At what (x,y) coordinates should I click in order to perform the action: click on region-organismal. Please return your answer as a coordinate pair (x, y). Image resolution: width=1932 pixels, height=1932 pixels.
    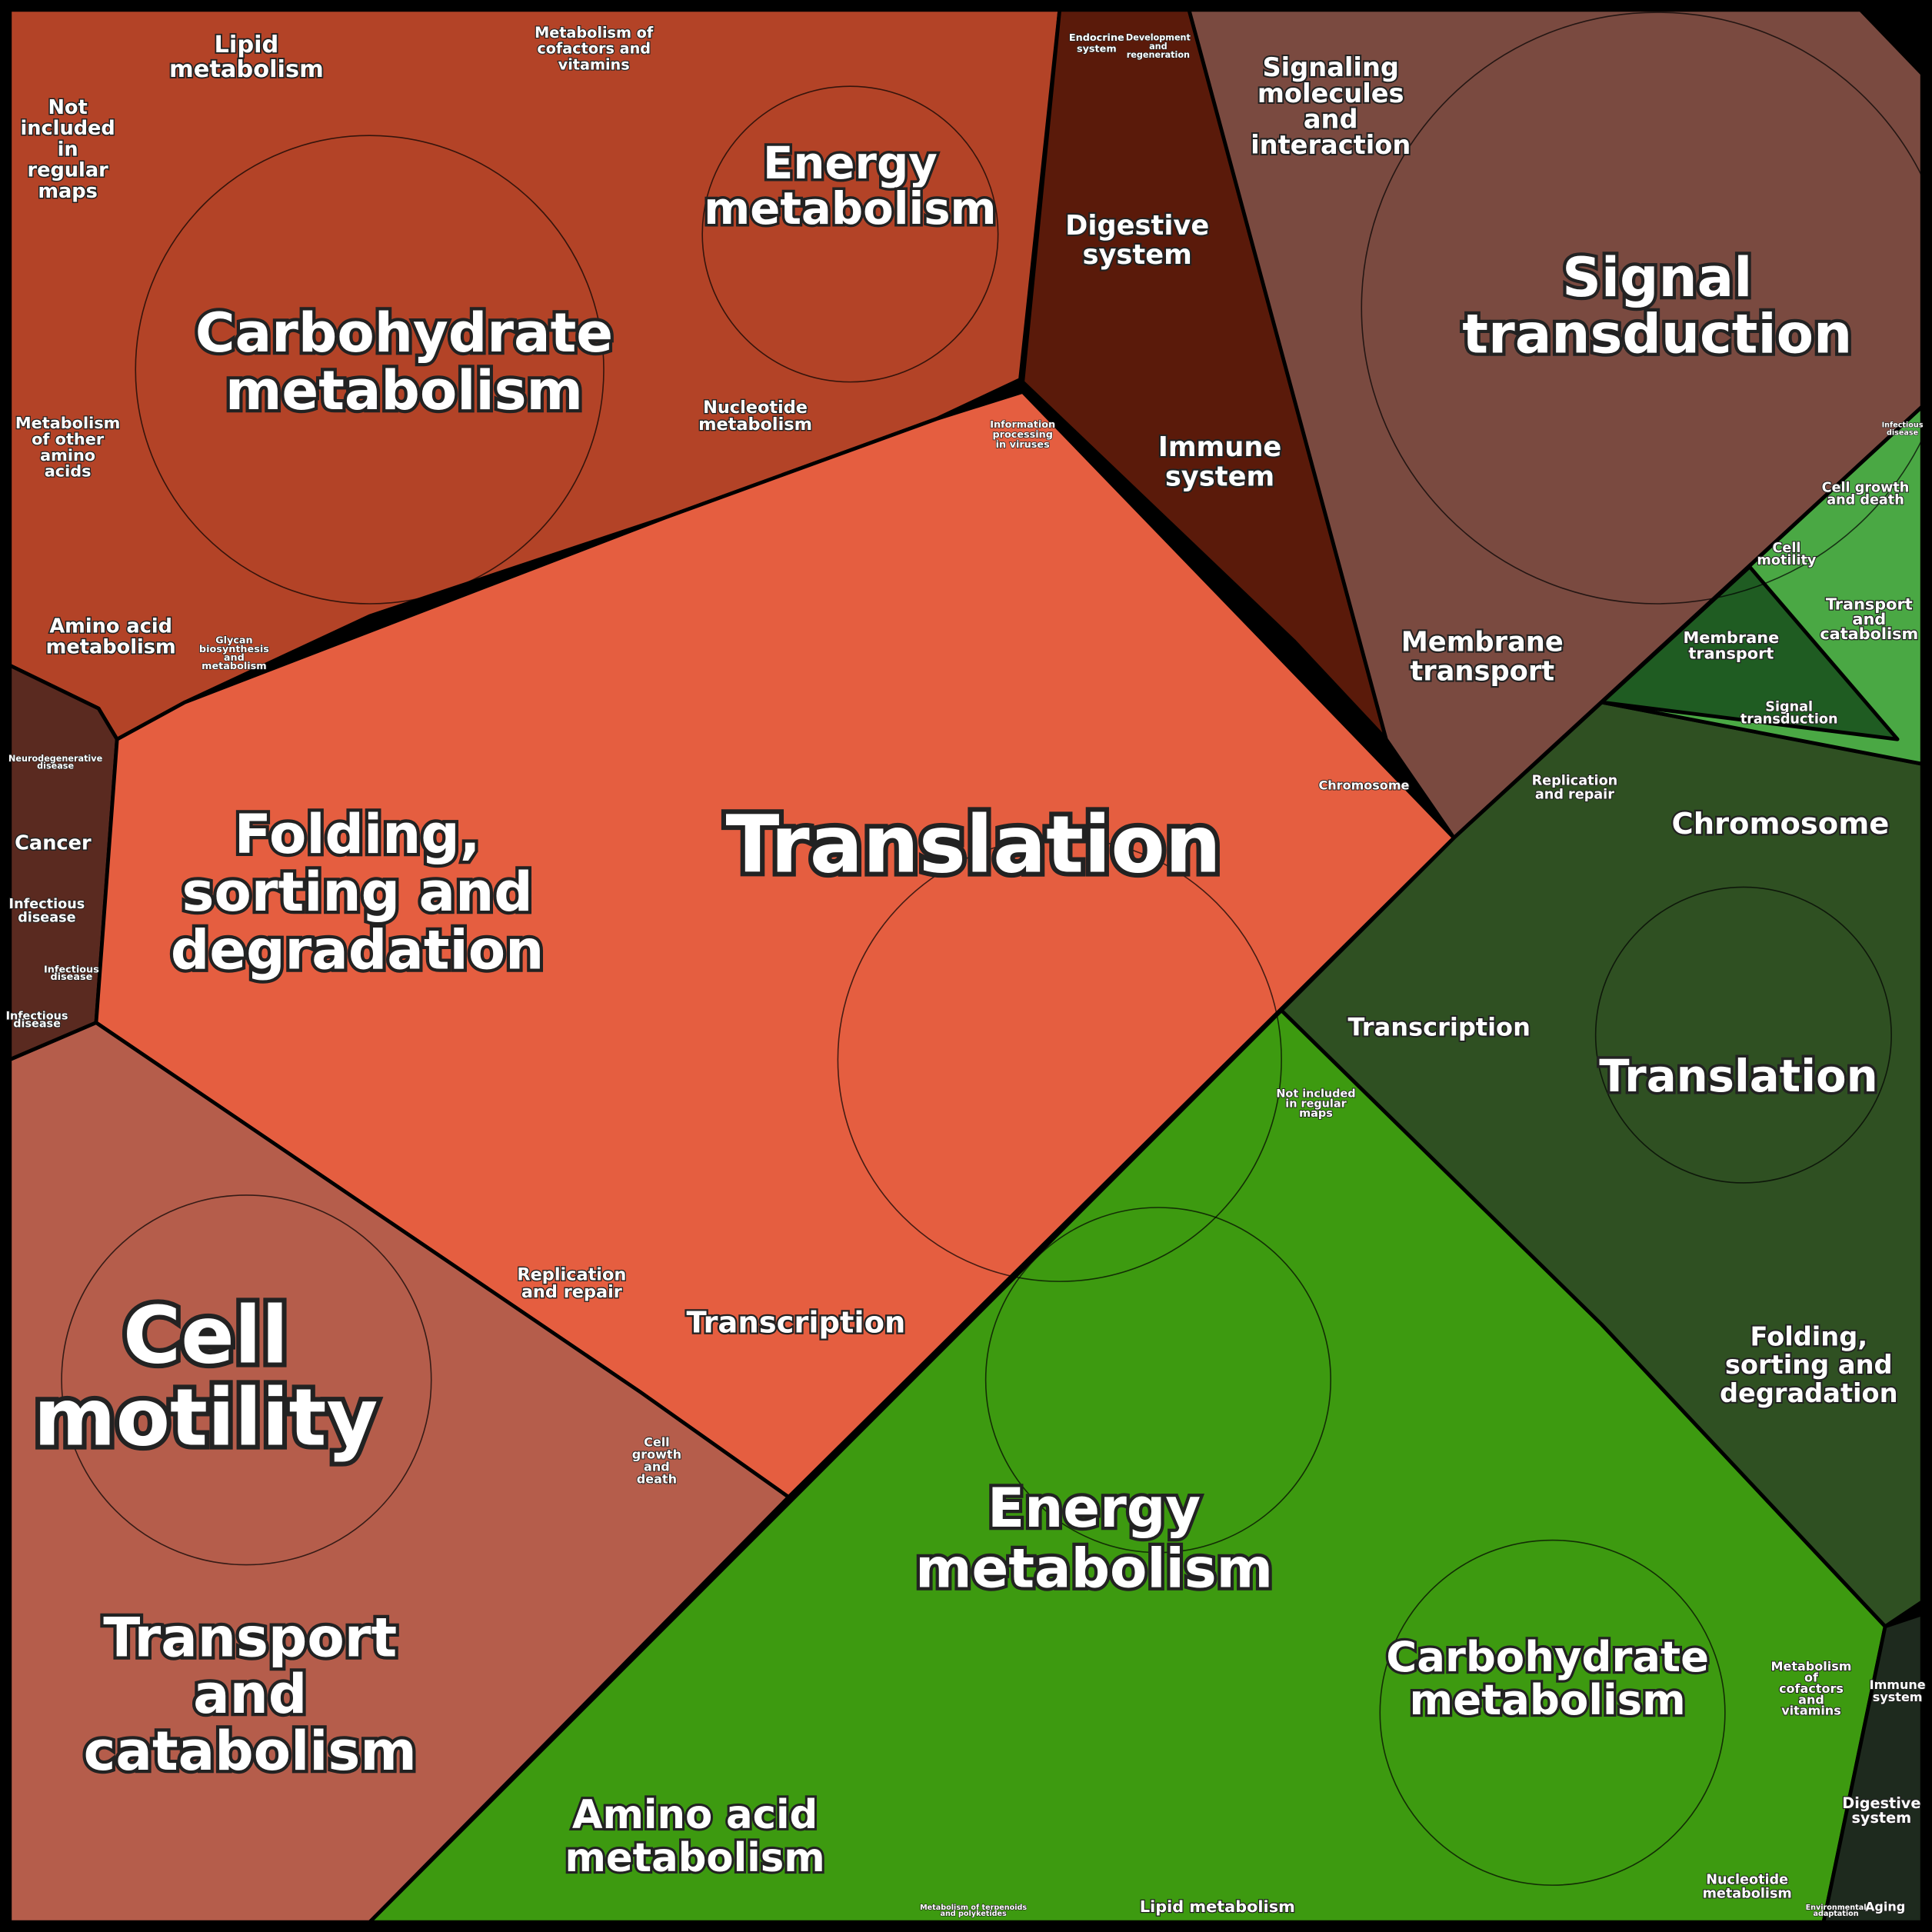
    Looking at the image, I should click on (1204, 374).